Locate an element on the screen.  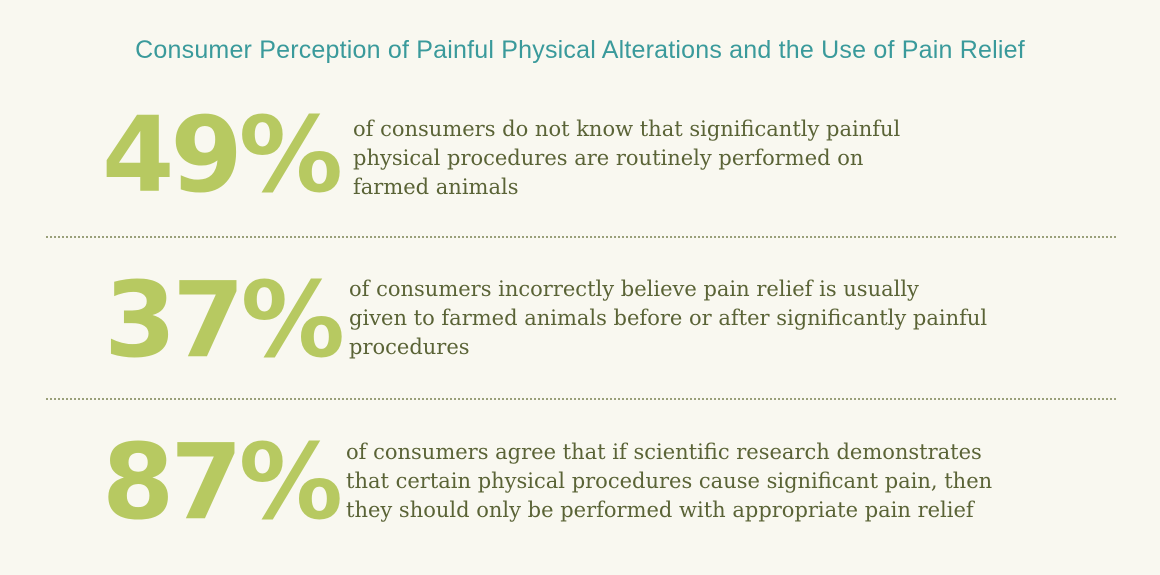
stat-value-49: 49% is located at coordinates (222, 155).